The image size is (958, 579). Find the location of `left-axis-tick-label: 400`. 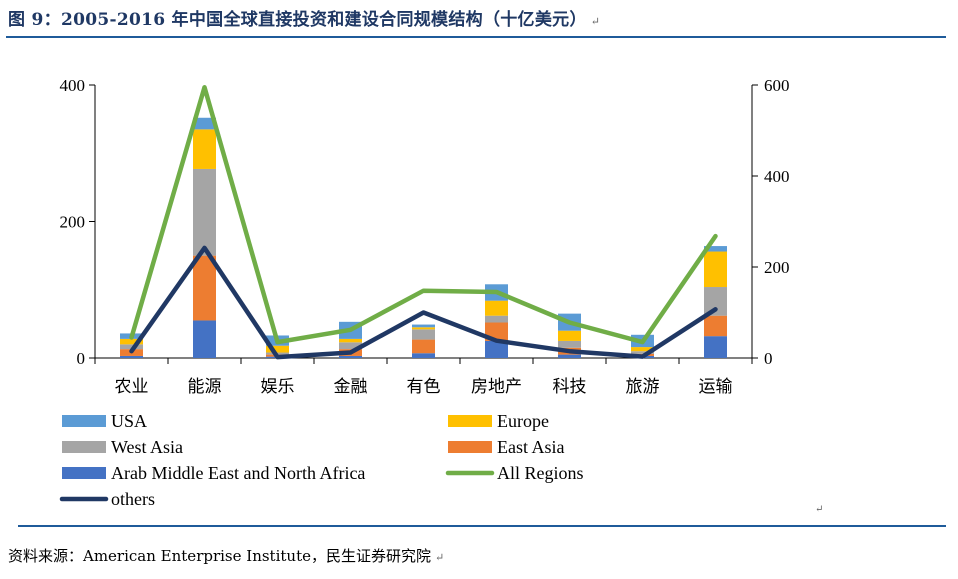

left-axis-tick-label: 400 is located at coordinates (73, 85).